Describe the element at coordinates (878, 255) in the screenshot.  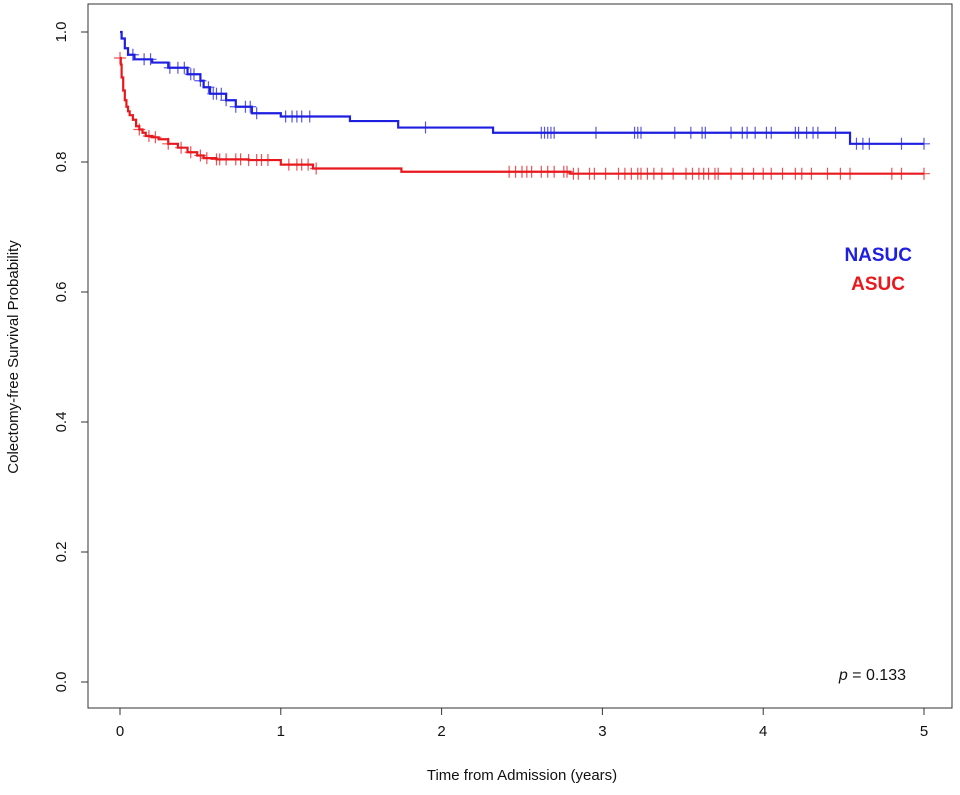
I see `legend-nasuc: NASUC` at that location.